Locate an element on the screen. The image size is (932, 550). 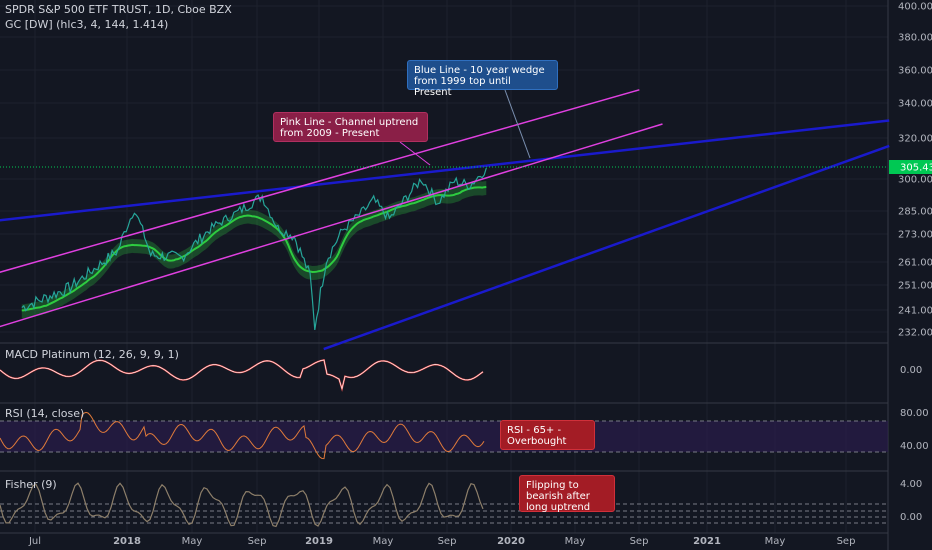
time-tick-label: 2019 is located at coordinates (319, 541).